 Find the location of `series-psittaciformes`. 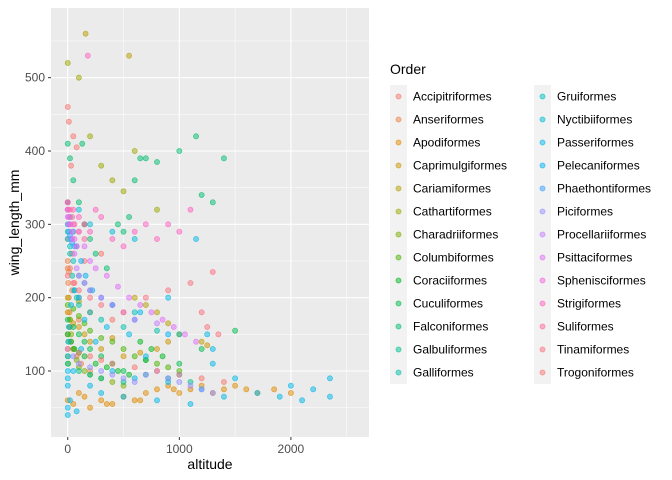

series-psittaciformes is located at coordinates (131, 279).